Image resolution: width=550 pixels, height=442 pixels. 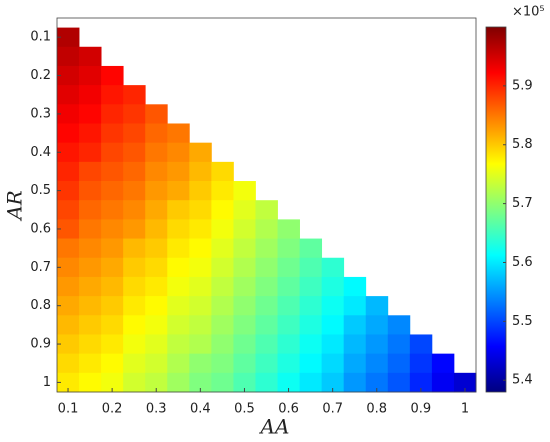 I want to click on x-axis-title: AA, so click(x=274, y=427).